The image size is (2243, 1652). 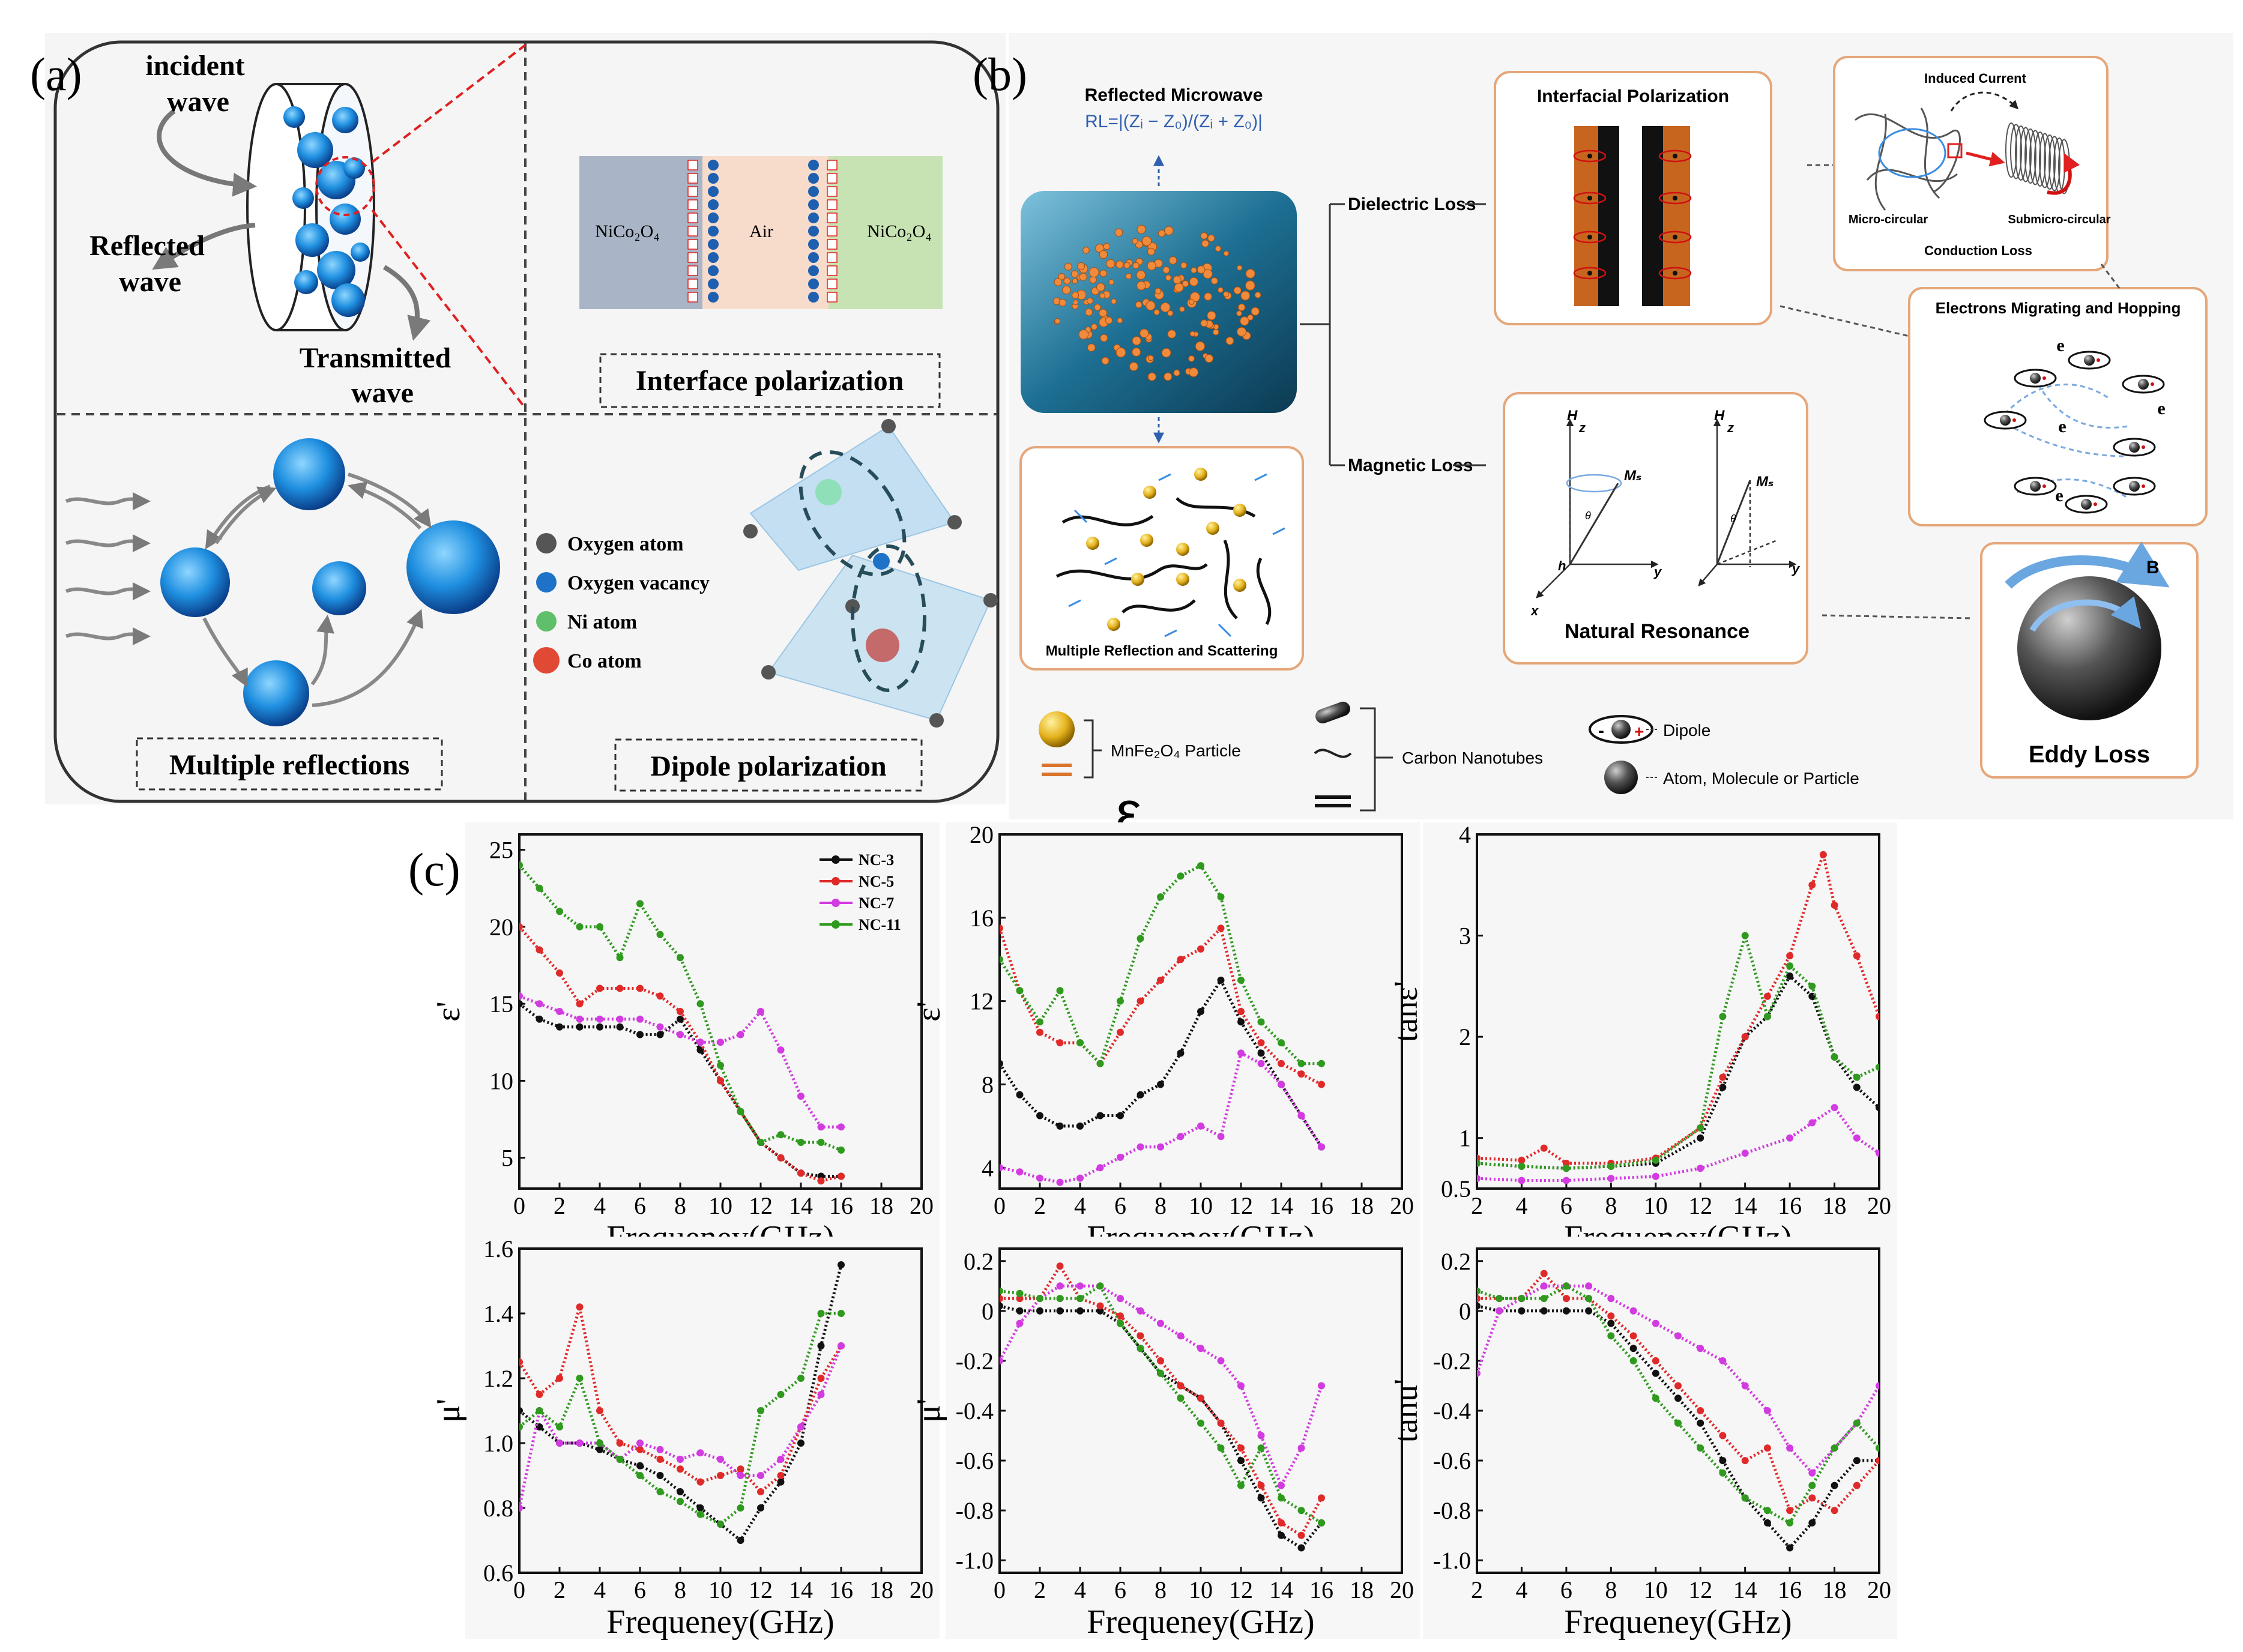 I want to click on multiple-caption: Multiple reflections, so click(x=289, y=765).